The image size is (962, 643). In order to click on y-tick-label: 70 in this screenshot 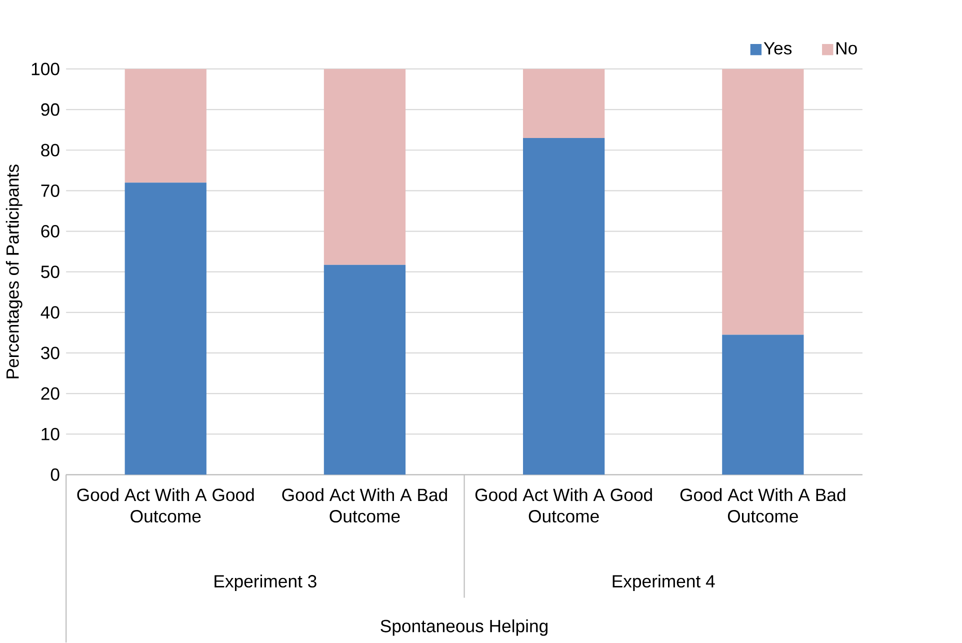, I will do `click(50, 190)`.